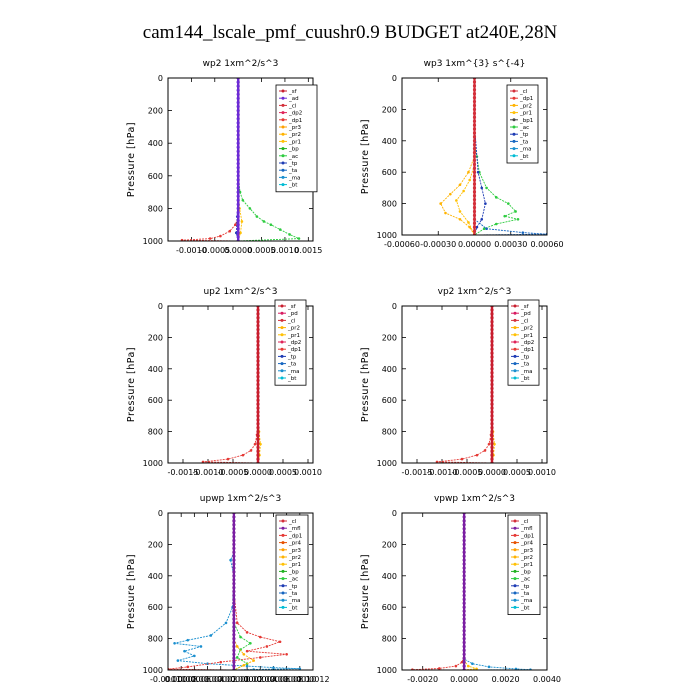 The height and width of the screenshot is (700, 700). What do you see at coordinates (290, 342) in the screenshot?
I see `legend-up2: _sf_pd_cl _pr2_pr1_dp2_dp1_tp _ta_ma_bt` at bounding box center [290, 342].